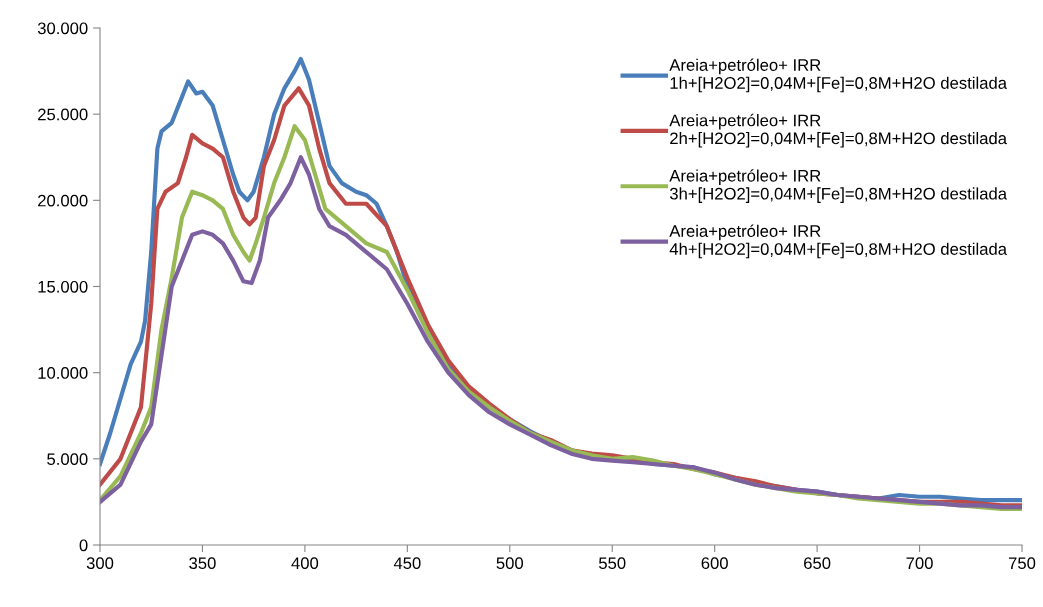  Describe the element at coordinates (612, 563) in the screenshot. I see `x-tick-label: 550` at that location.